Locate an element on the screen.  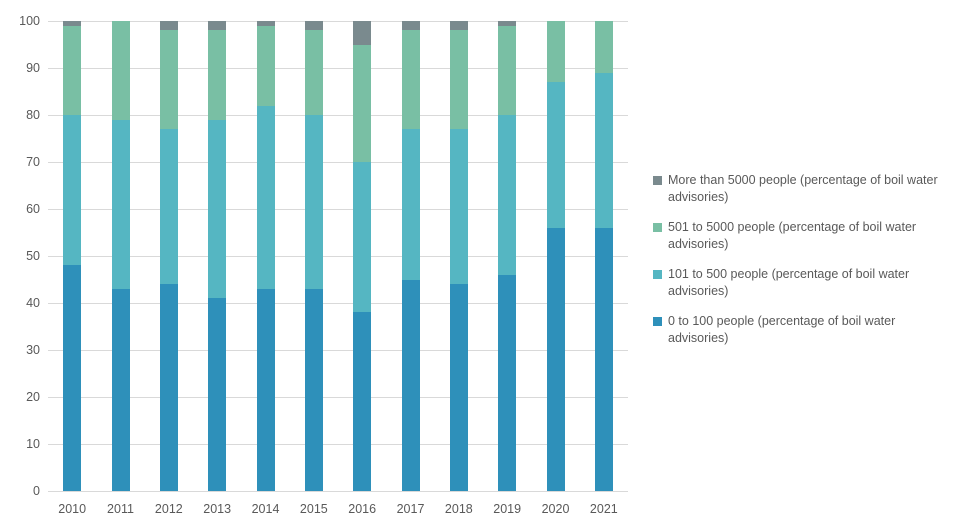
x-axis-tick-label-2013: 2013 is located at coordinates (217, 509).